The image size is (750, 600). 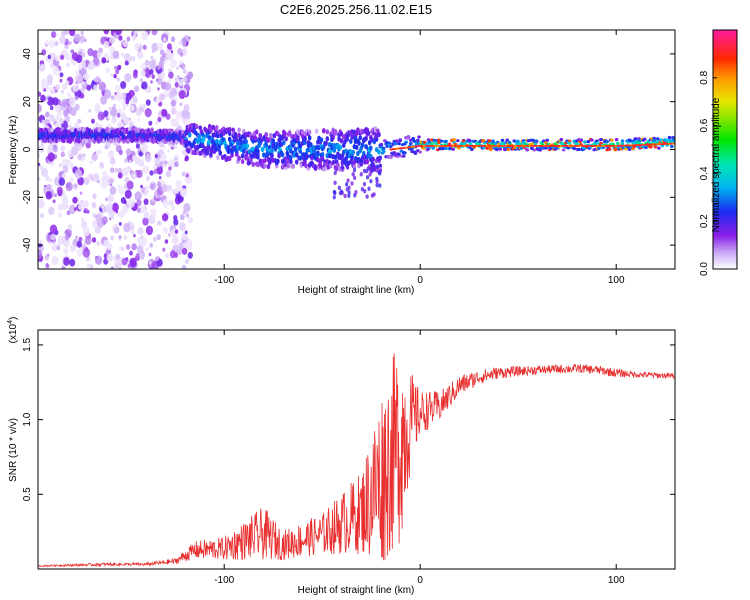 What do you see at coordinates (708, 173) in the screenshot?
I see `colorbar-ticks: 0.0 0.2 0.4 0.6 0.8` at bounding box center [708, 173].